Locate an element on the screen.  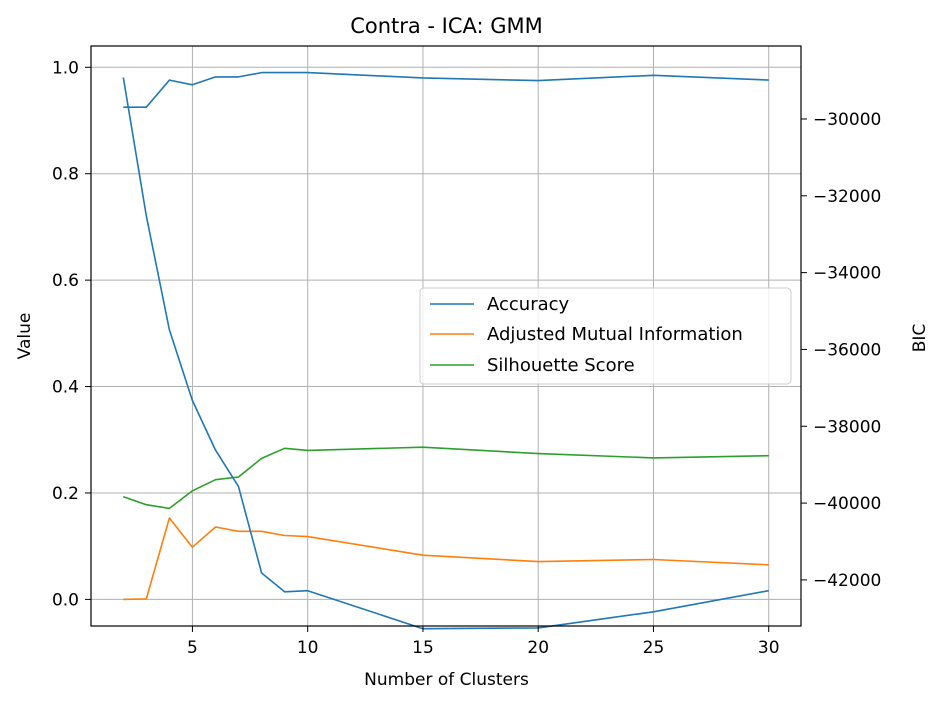
series-line-accuracy is located at coordinates (446, 89).